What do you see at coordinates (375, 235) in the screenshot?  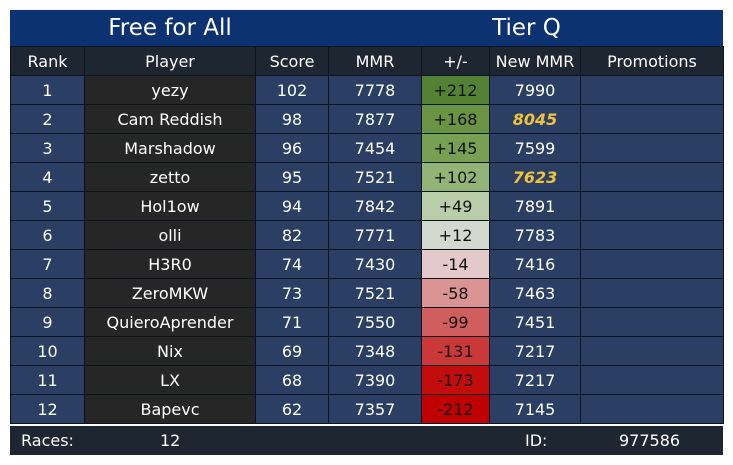 I see `mmr-cell: 7771` at bounding box center [375, 235].